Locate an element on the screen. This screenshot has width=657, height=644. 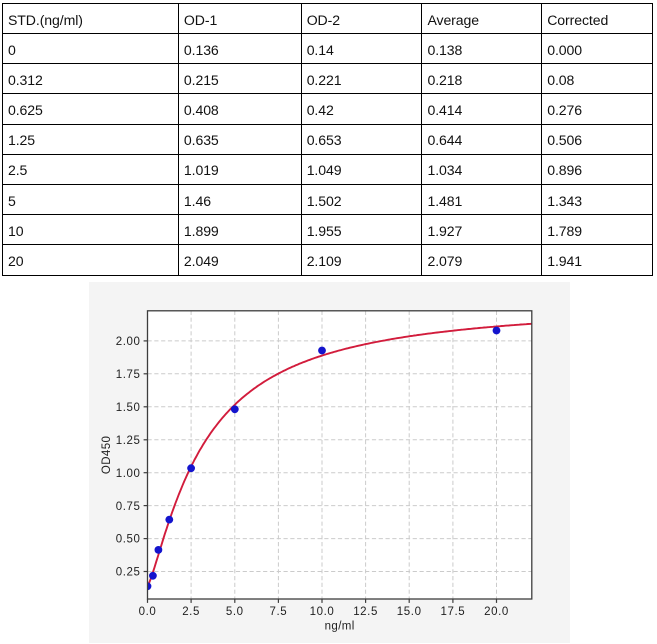
svg-text: 2.5 is located at coordinates (191, 612).